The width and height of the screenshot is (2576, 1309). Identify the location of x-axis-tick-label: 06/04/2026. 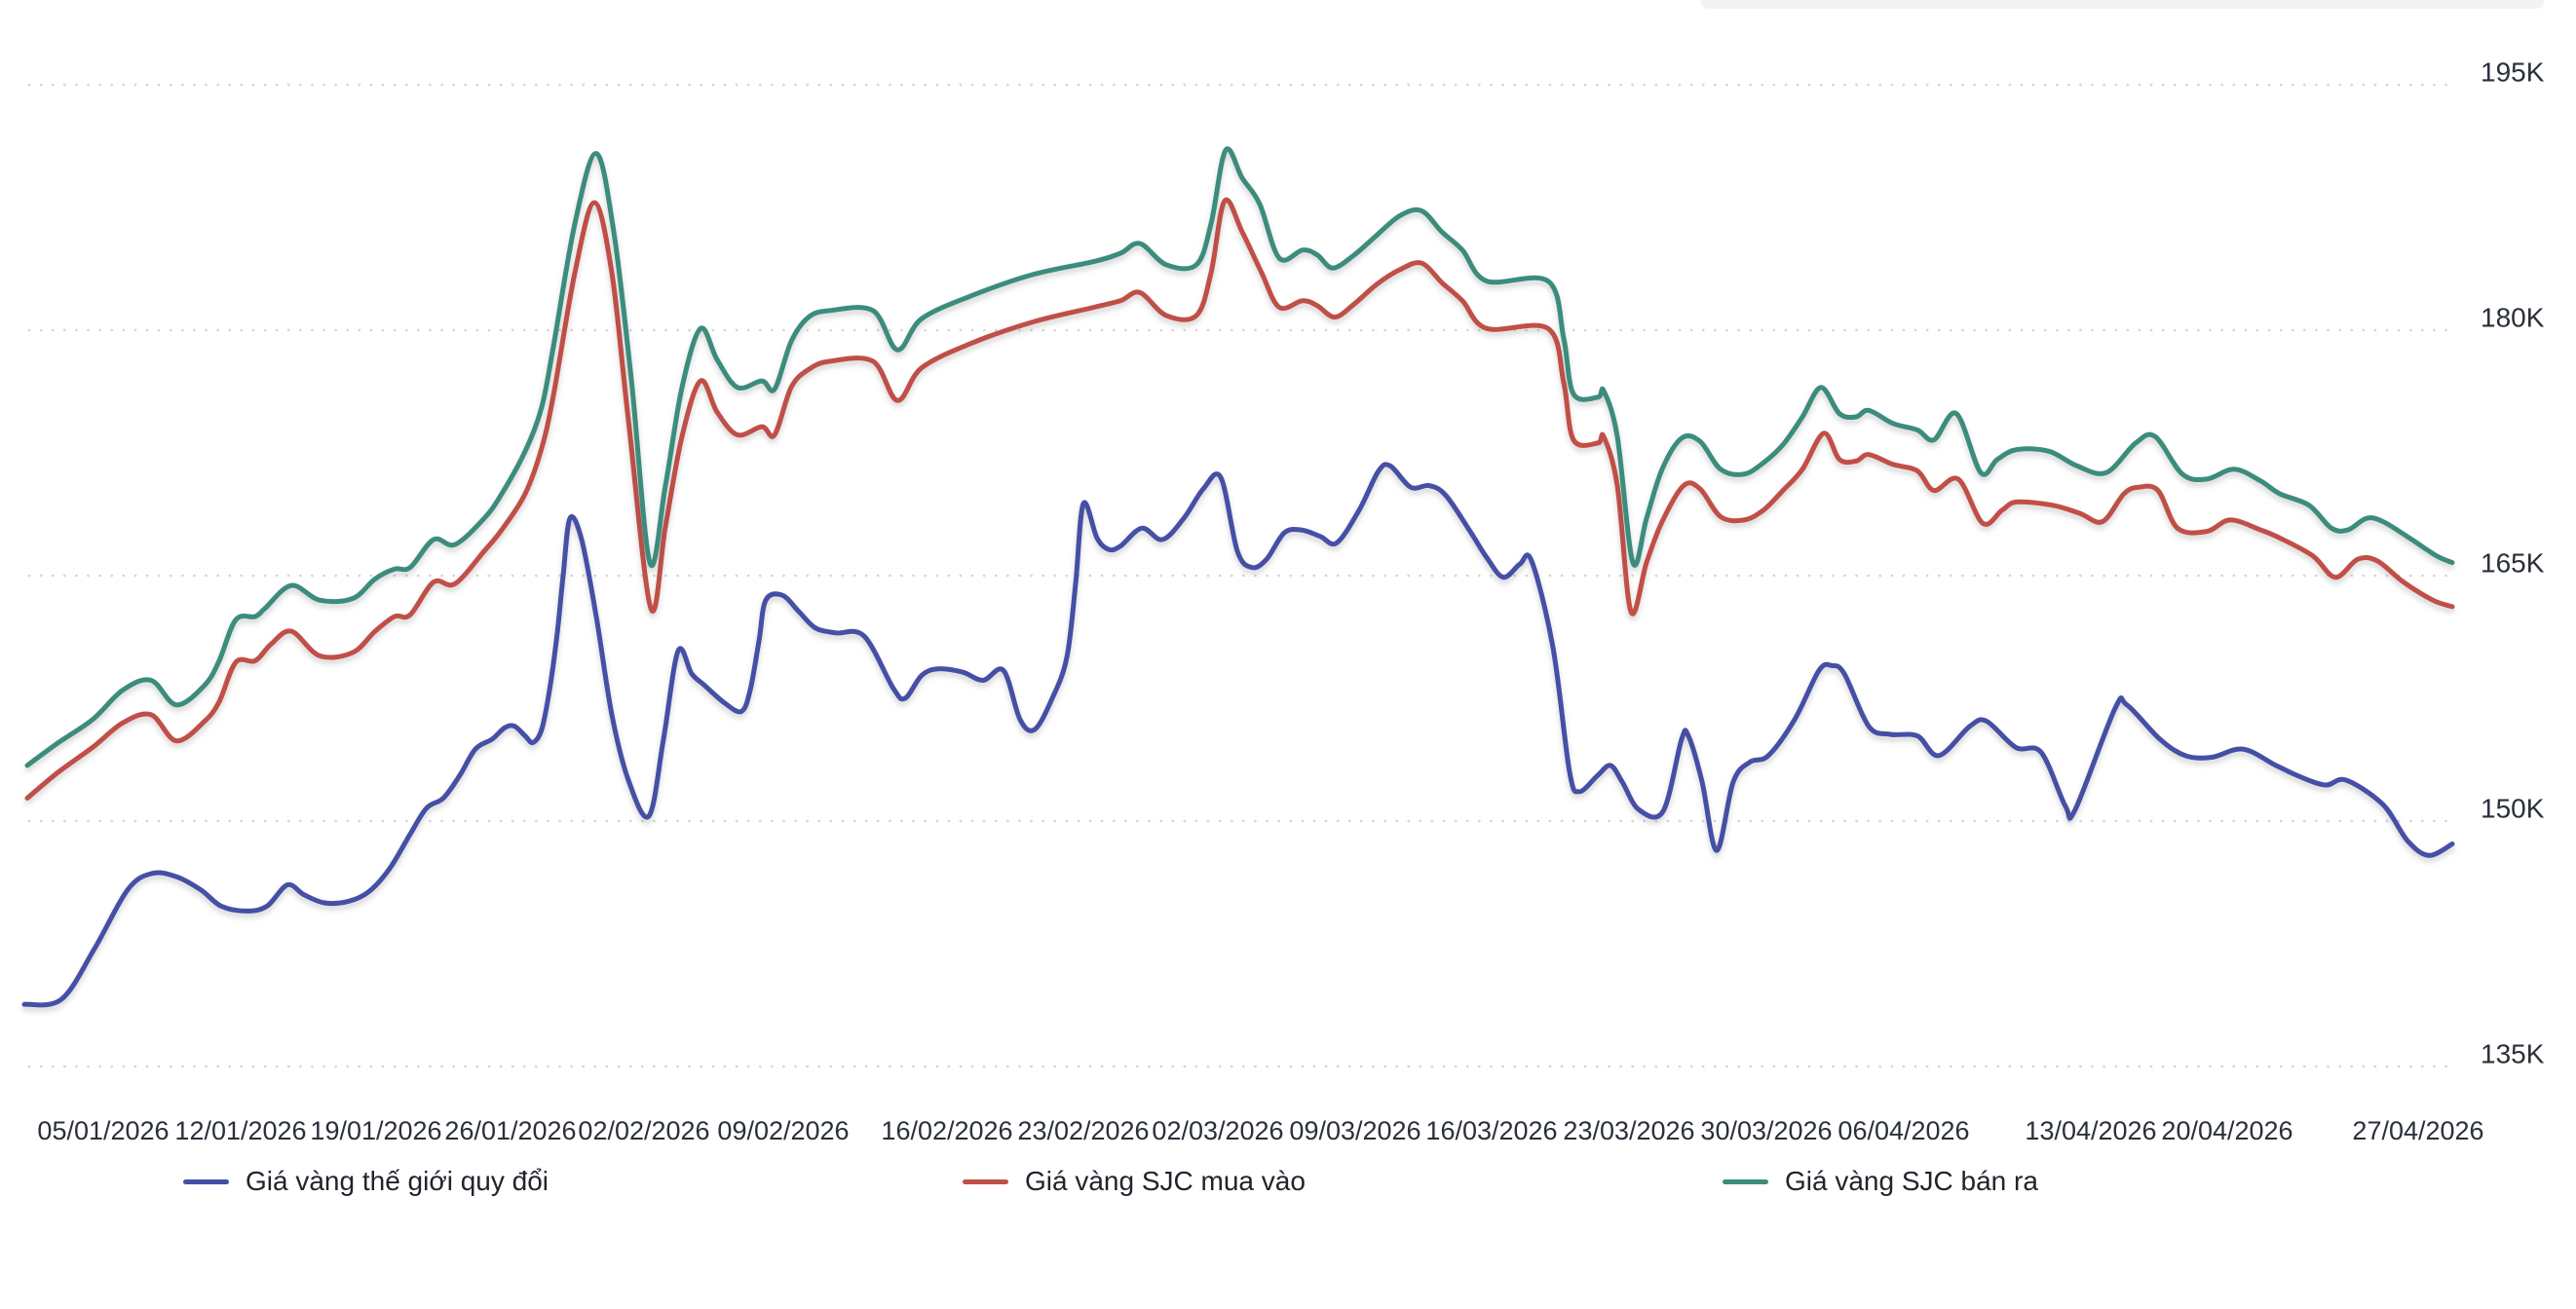
(1903, 1130).